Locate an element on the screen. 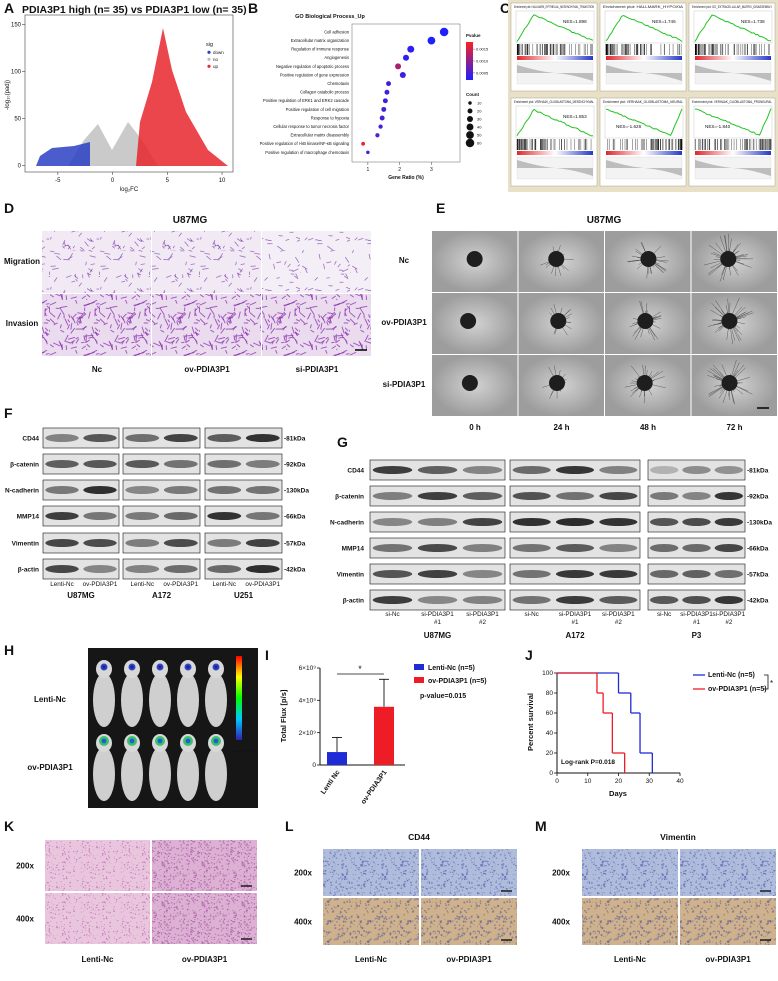  metric-shape is located at coordinates (555, 73).